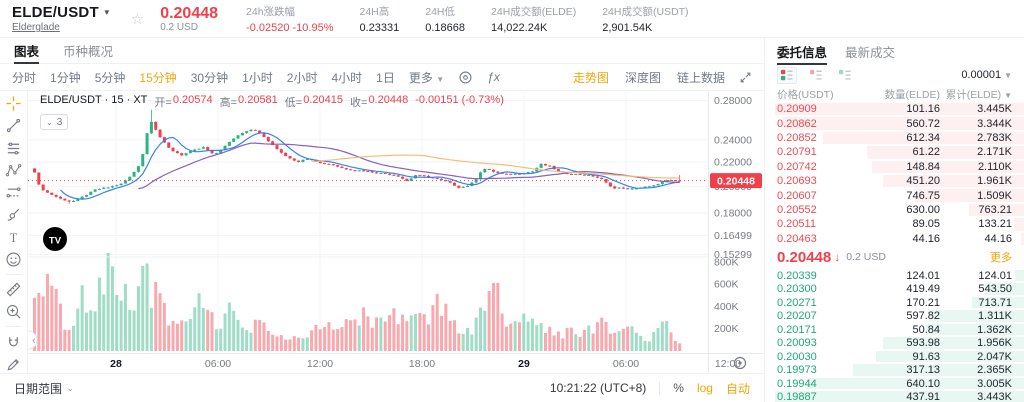 The height and width of the screenshot is (402, 1024). What do you see at coordinates (88, 52) in the screenshot?
I see `tab-coin-overview: 币种概况` at bounding box center [88, 52].